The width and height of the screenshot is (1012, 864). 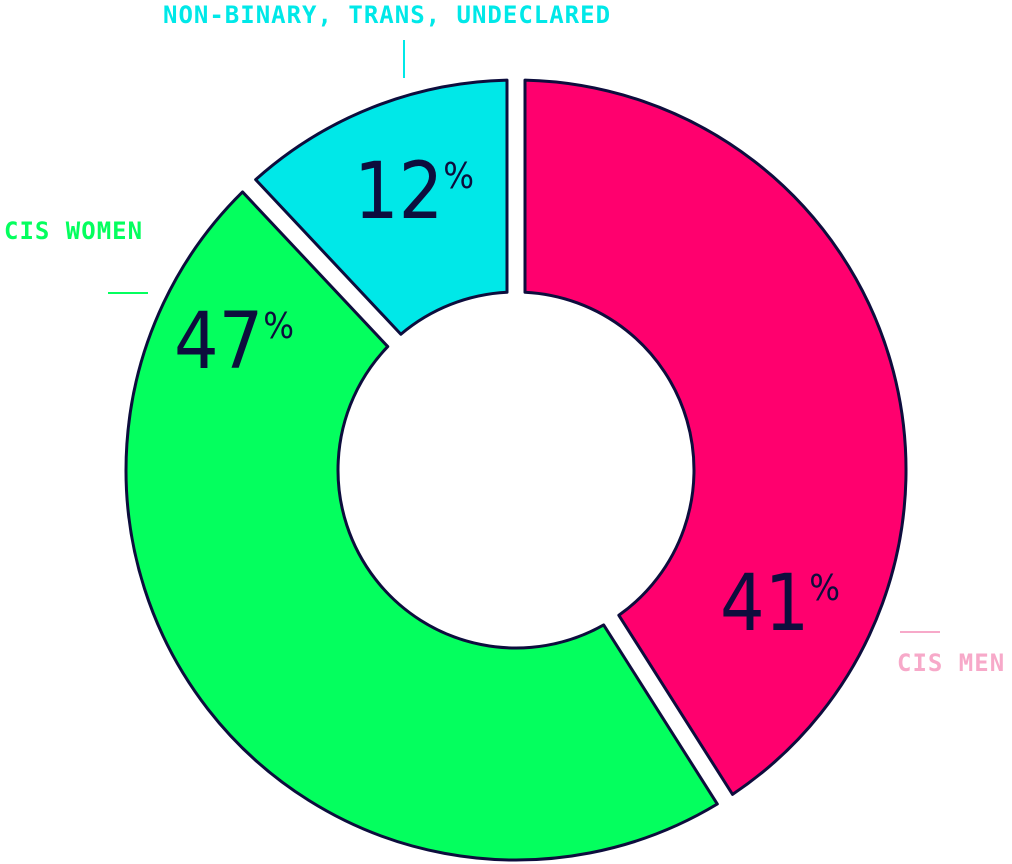 What do you see at coordinates (387, 15) in the screenshot?
I see `legend-non-binary-label: NON-BINARY, TRANS, UNDECLARED` at bounding box center [387, 15].